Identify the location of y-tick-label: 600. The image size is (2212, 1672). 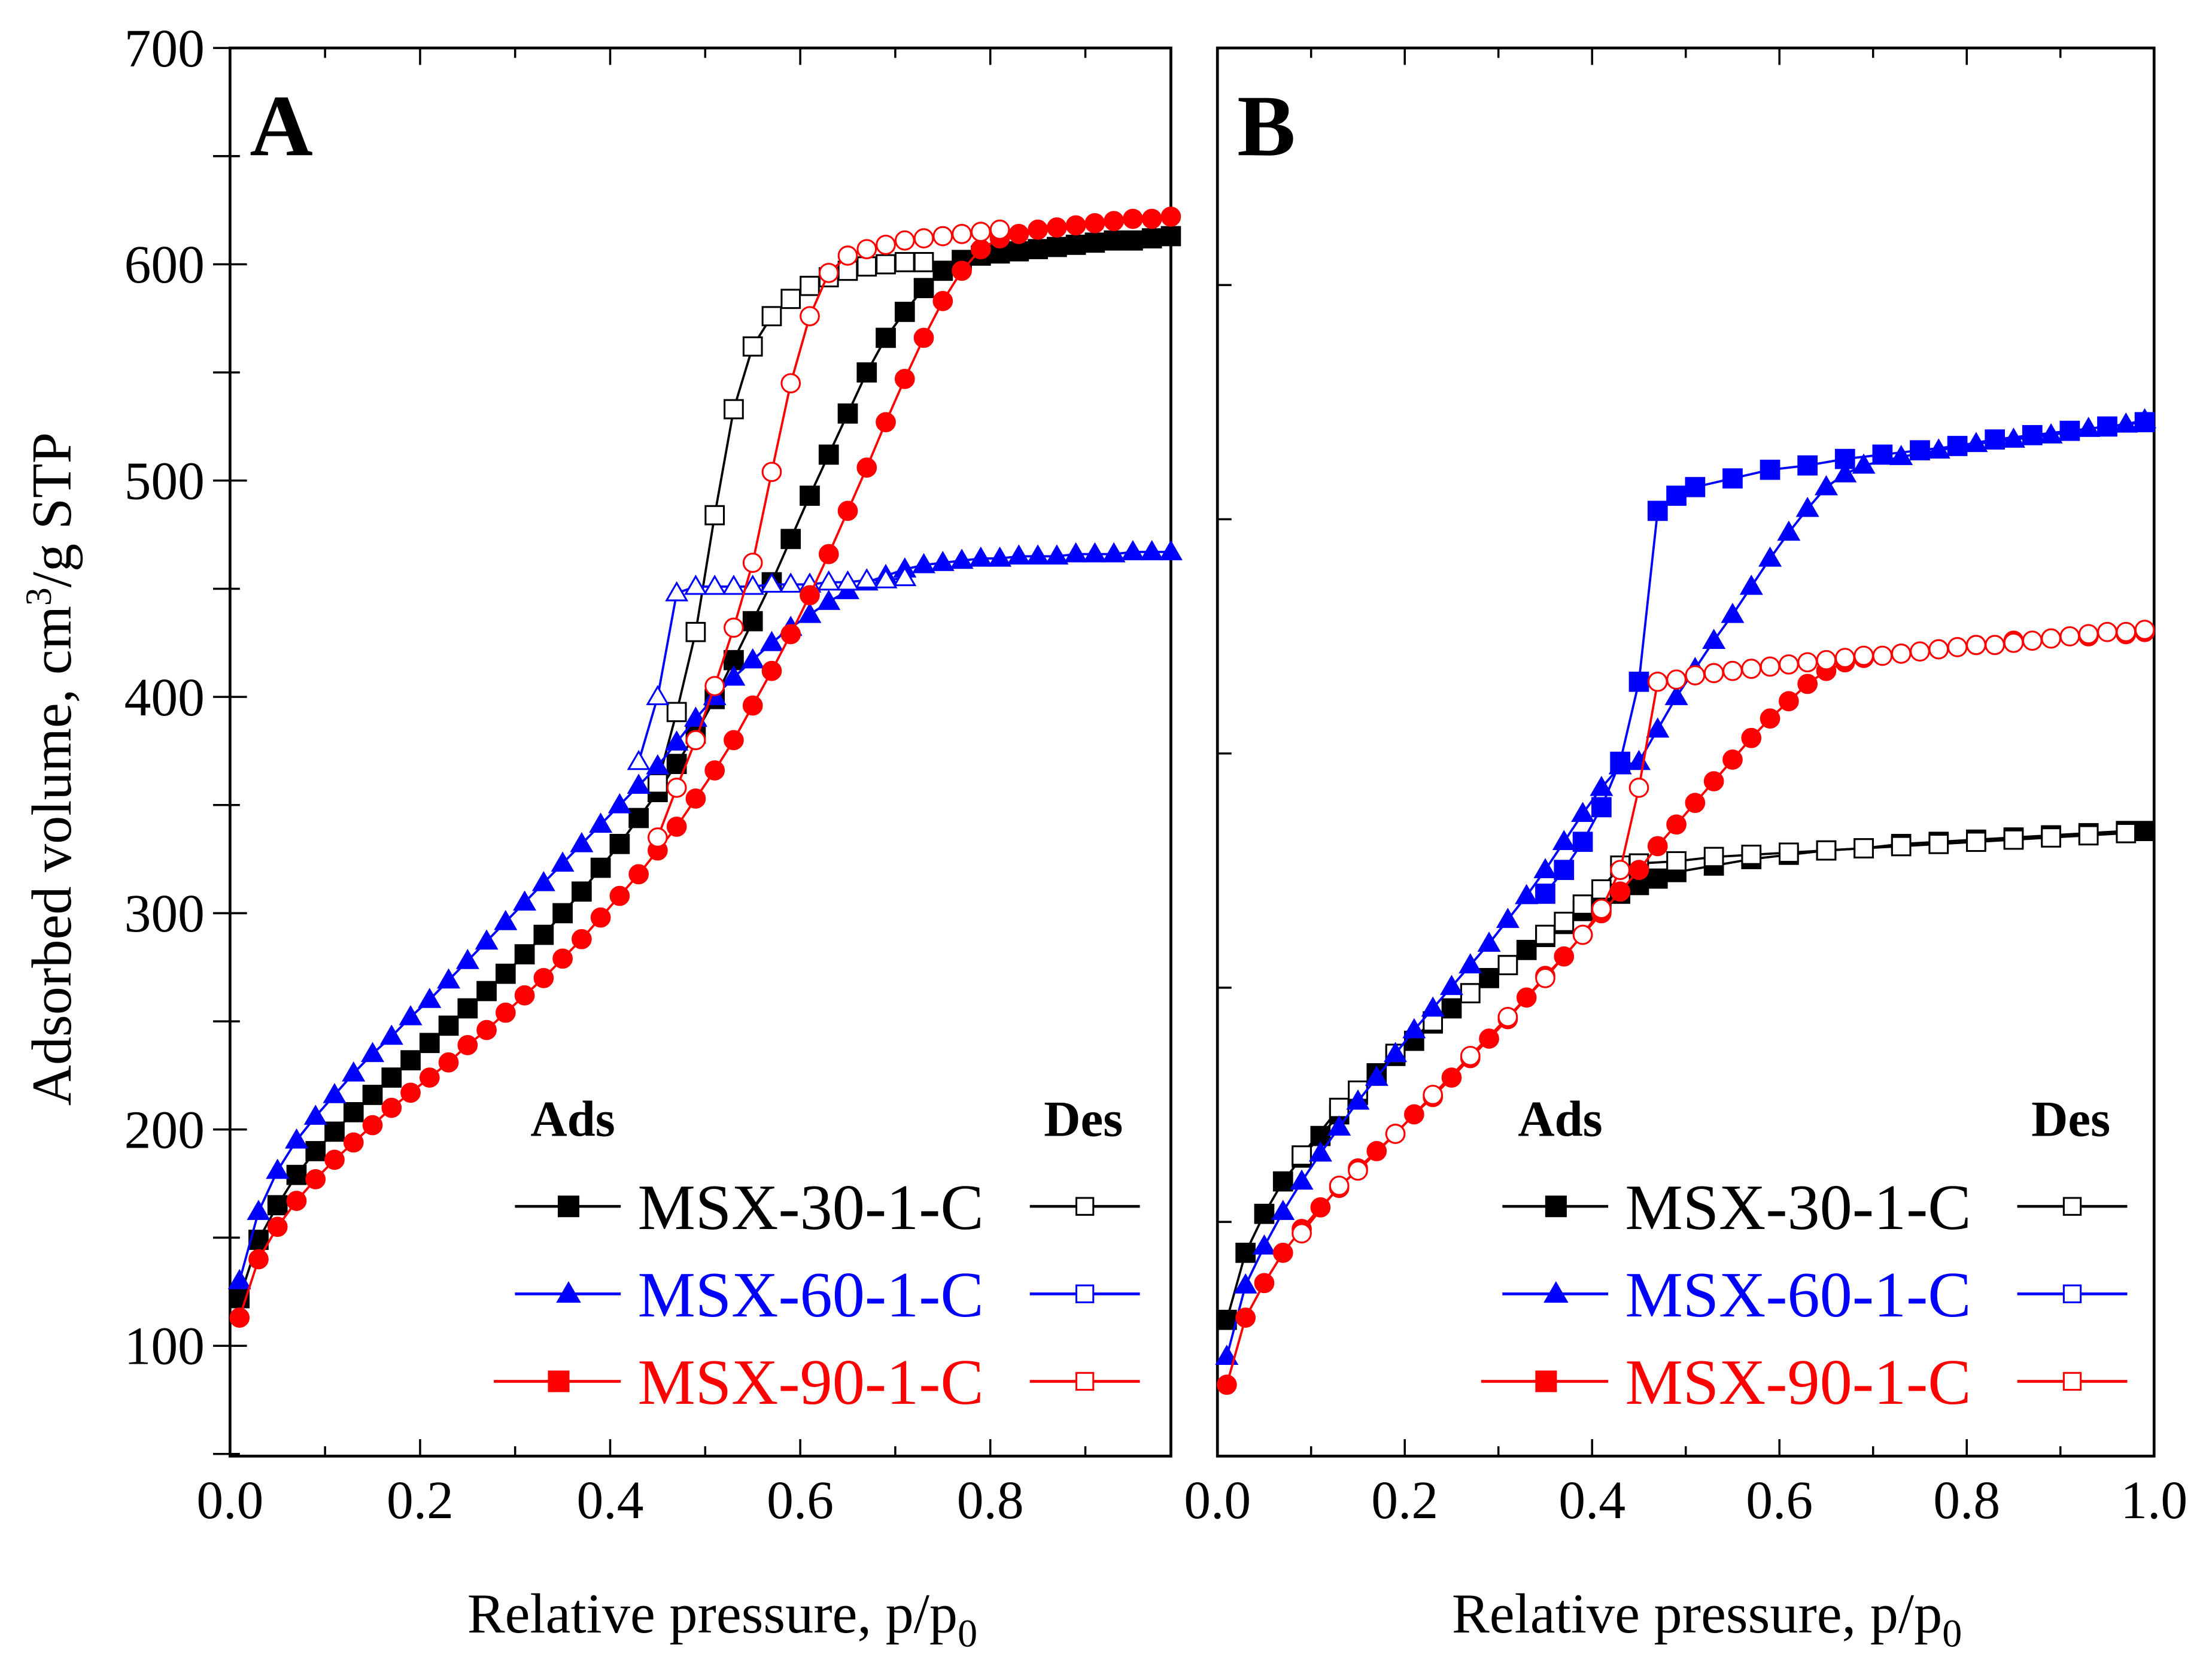
(165, 265).